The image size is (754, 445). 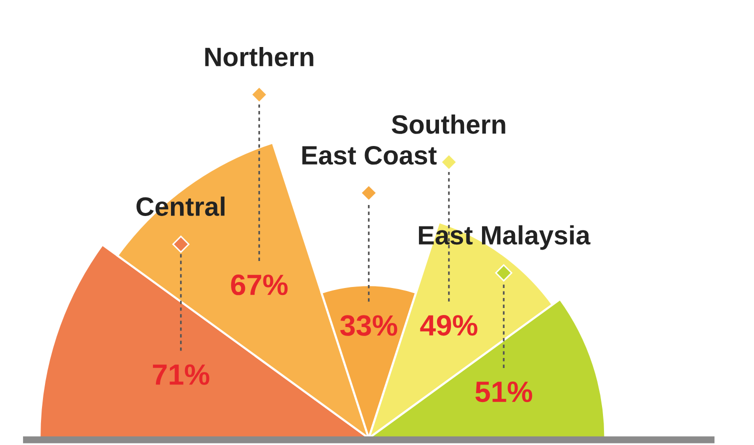 What do you see at coordinates (449, 325) in the screenshot?
I see `data-label: 49%` at bounding box center [449, 325].